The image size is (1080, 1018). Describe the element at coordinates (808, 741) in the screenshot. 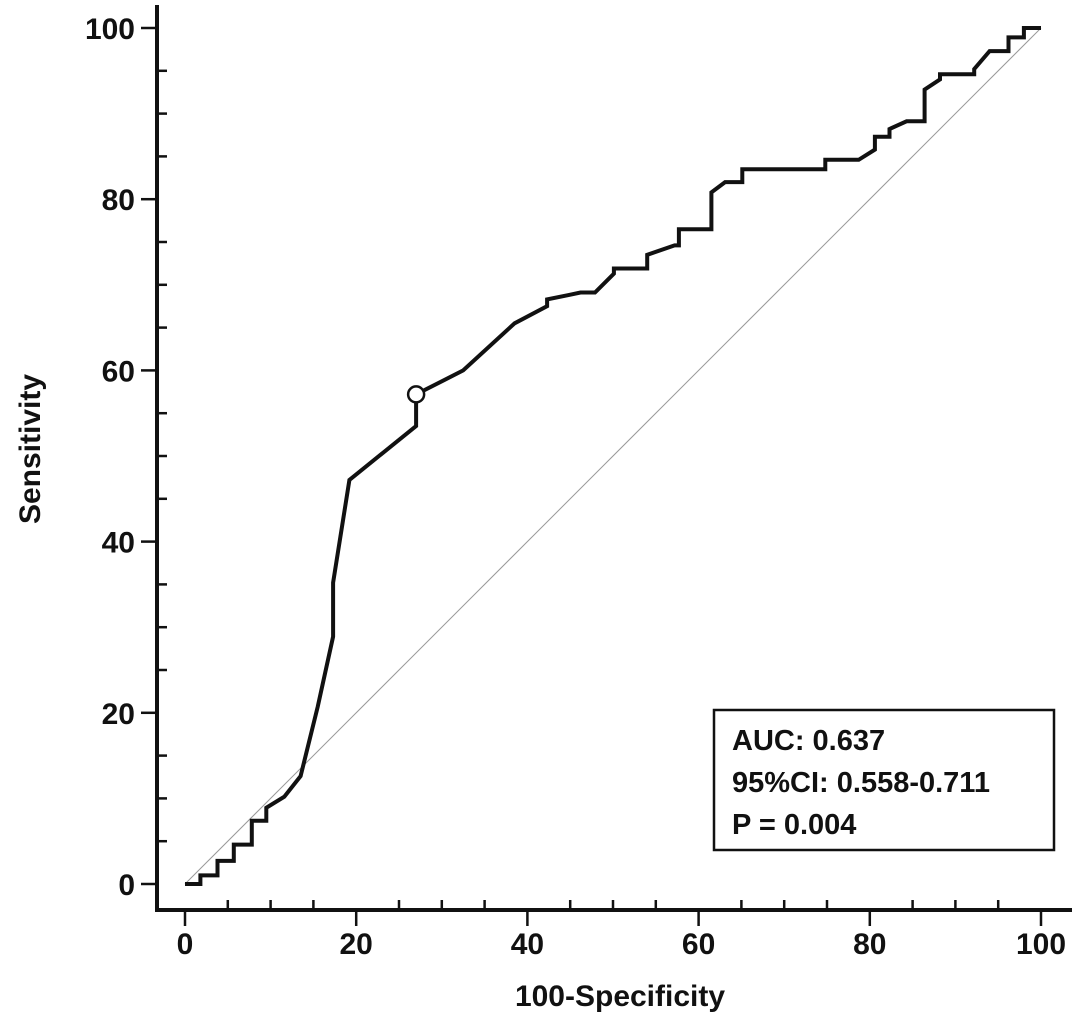

I see `auc-text: AUC: 0.637` at that location.